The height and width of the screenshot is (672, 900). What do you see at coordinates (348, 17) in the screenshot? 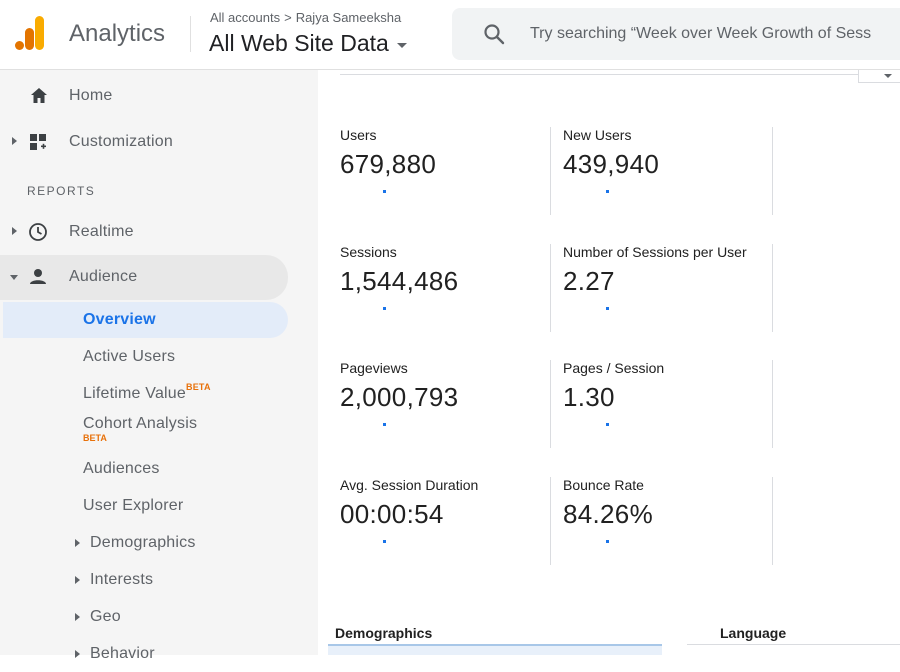
I see `breadcrumb-account: Rajya Sameeksha` at bounding box center [348, 17].